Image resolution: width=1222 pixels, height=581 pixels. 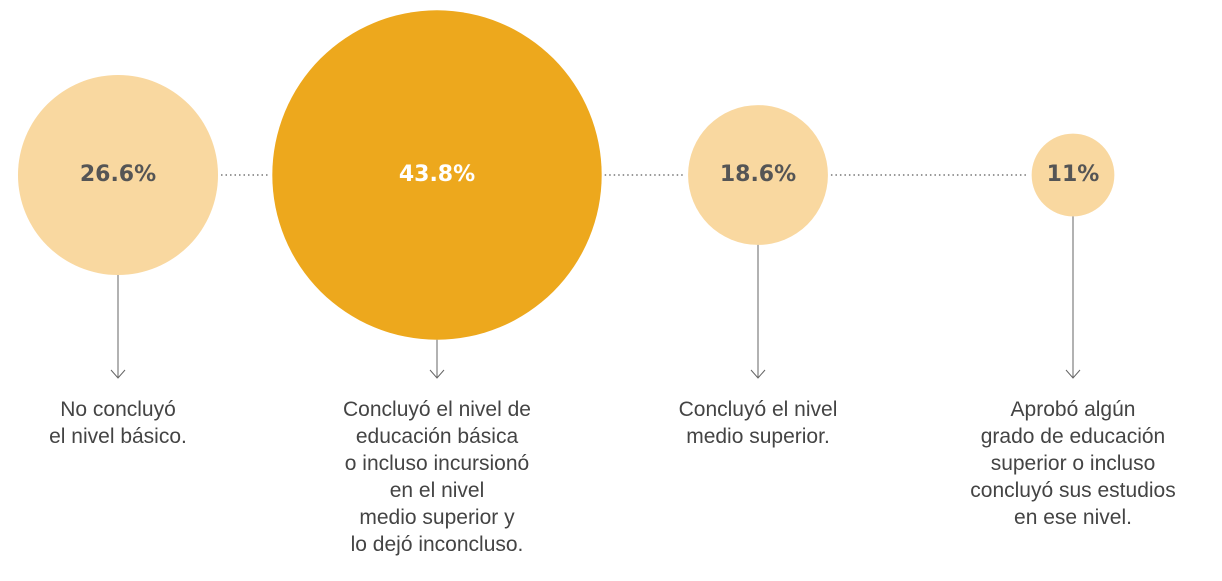 What do you see at coordinates (758, 423) in the screenshot?
I see `category-label: Concluyó el nivel medio superior.` at bounding box center [758, 423].